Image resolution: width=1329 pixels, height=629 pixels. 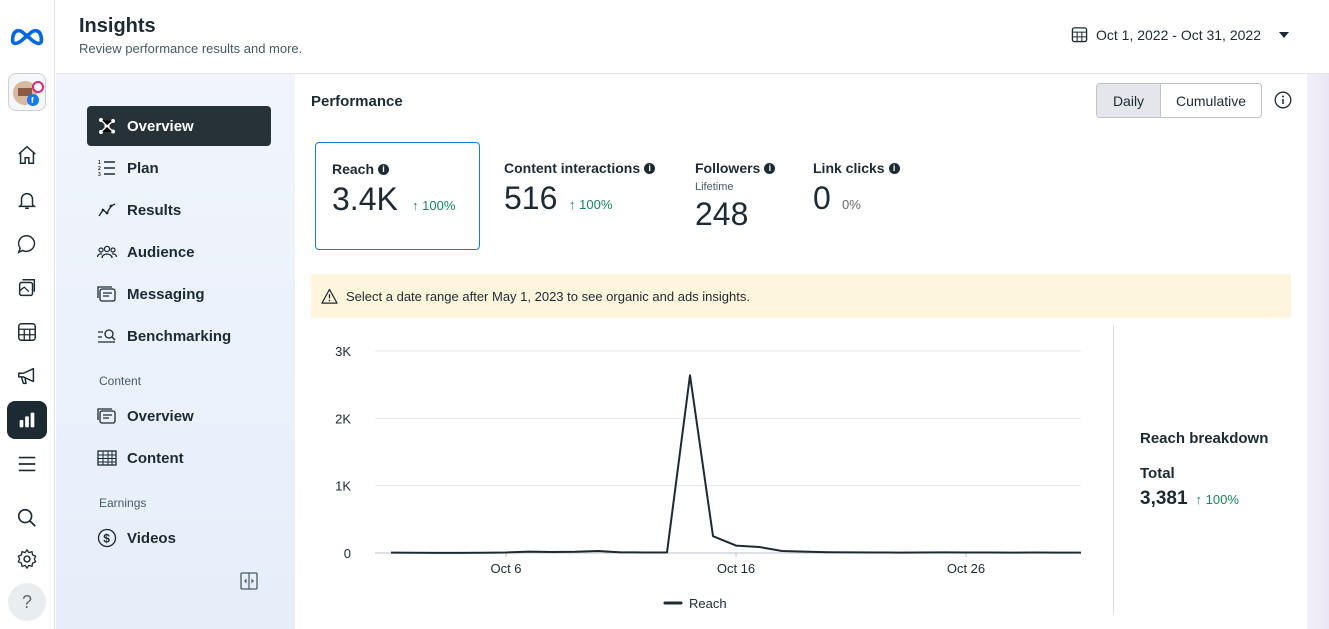 I want to click on y-tick-label: 1K, so click(x=343, y=486).